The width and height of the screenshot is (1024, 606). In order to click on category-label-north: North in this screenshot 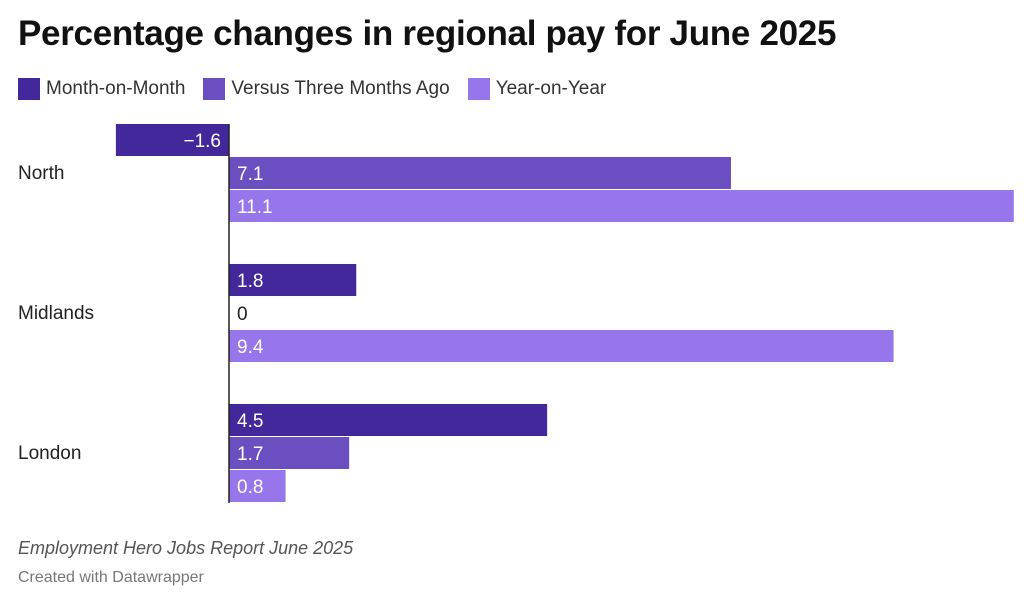, I will do `click(41, 173)`.